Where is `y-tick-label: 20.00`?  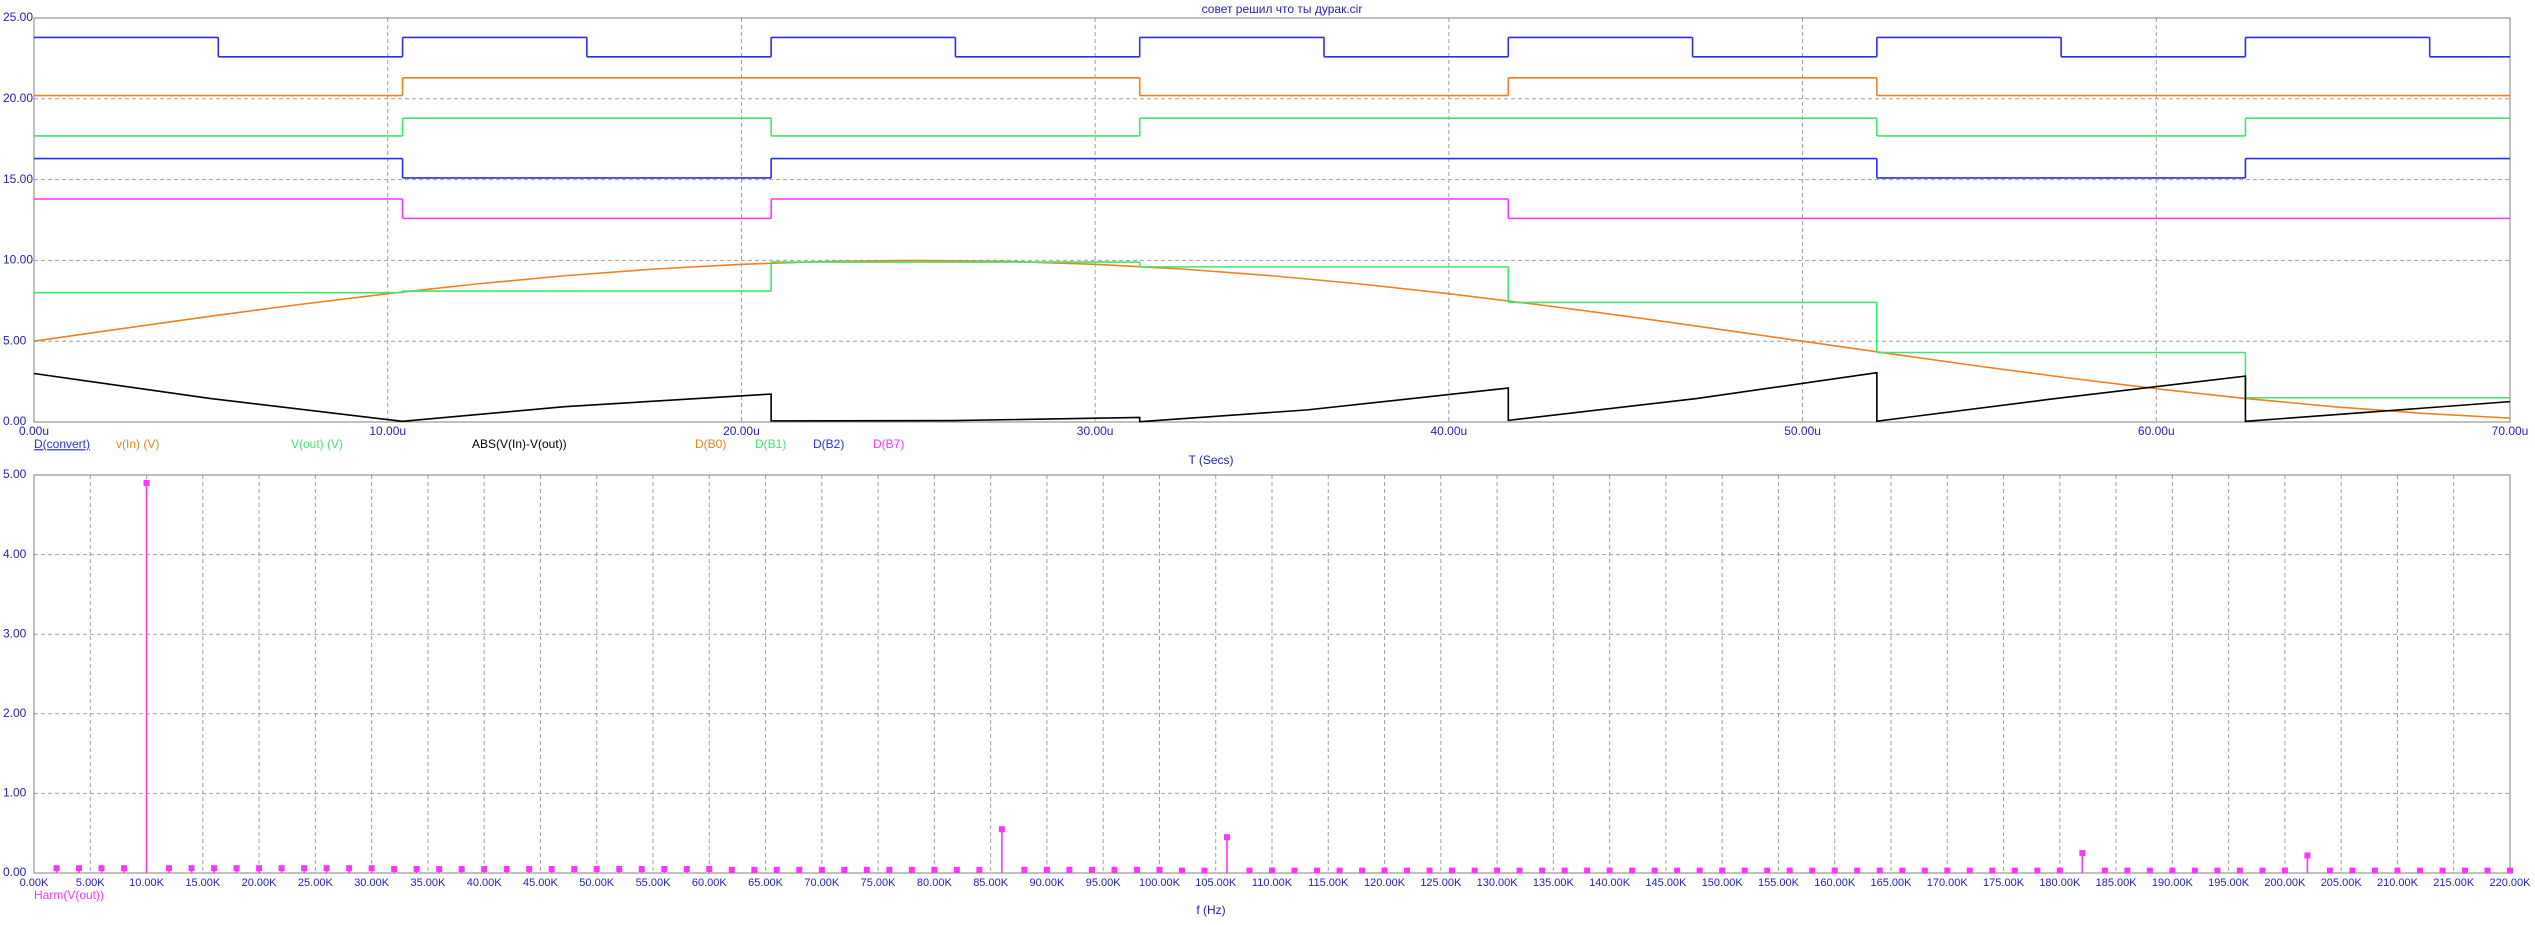
y-tick-label: 20.00 is located at coordinates (18, 98).